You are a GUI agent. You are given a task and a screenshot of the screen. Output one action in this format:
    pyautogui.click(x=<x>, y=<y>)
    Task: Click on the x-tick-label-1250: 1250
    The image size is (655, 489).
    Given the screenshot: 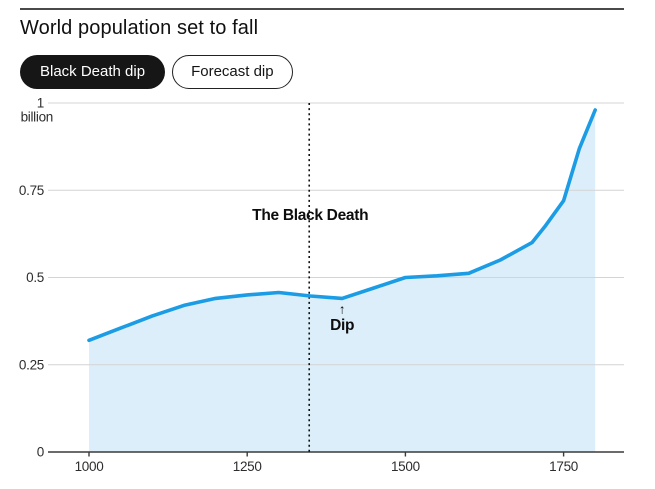 What is the action you would take?
    pyautogui.click(x=247, y=466)
    